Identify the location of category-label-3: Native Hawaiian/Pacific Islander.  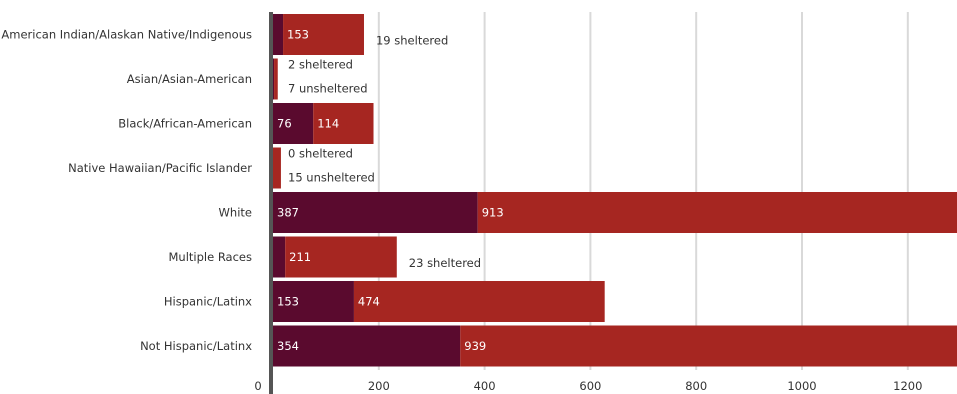
(160, 168).